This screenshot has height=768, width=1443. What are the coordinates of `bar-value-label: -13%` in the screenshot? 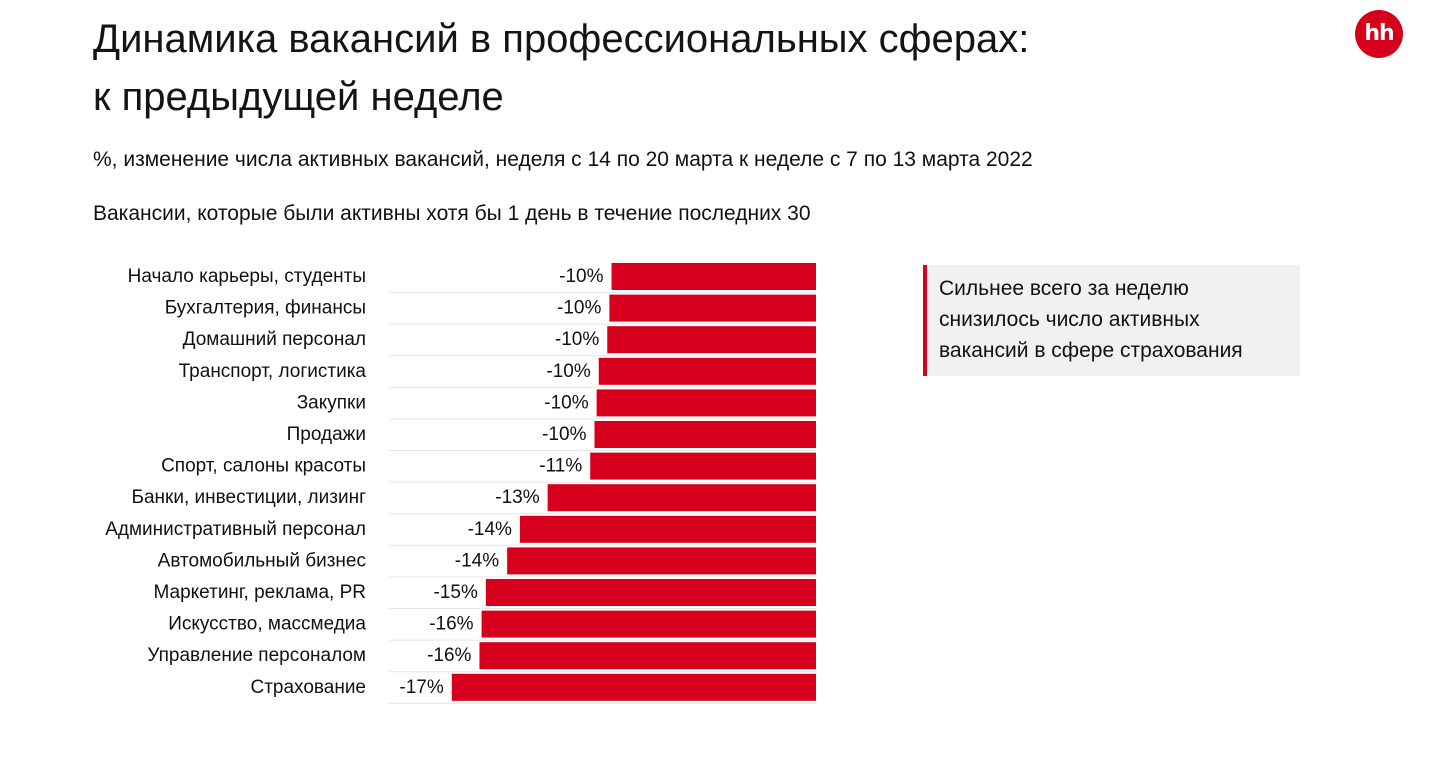 It's located at (517, 497).